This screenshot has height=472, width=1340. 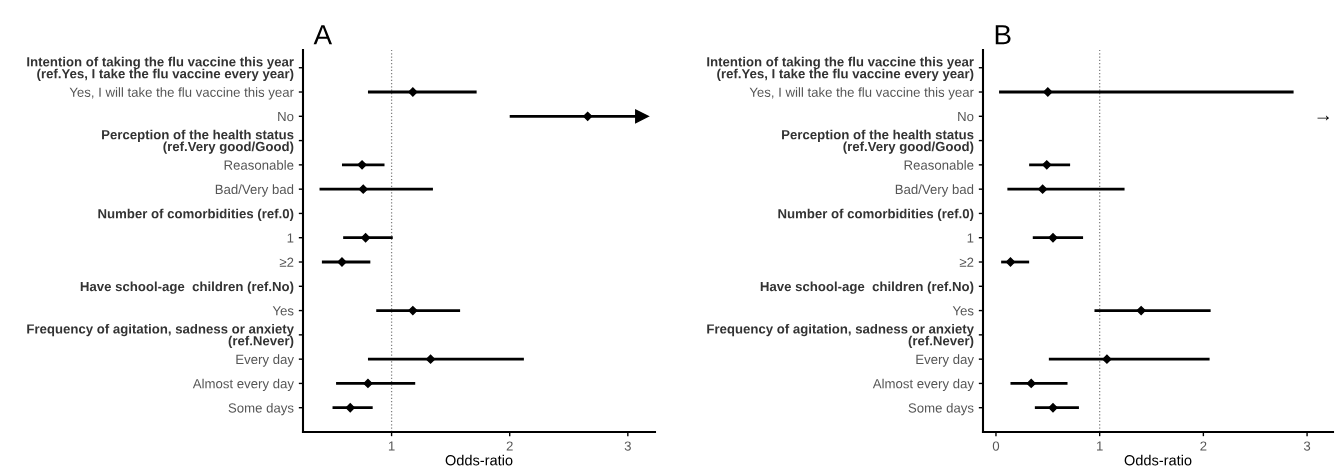 What do you see at coordinates (1003, 35) in the screenshot?
I see `chart-title: B` at bounding box center [1003, 35].